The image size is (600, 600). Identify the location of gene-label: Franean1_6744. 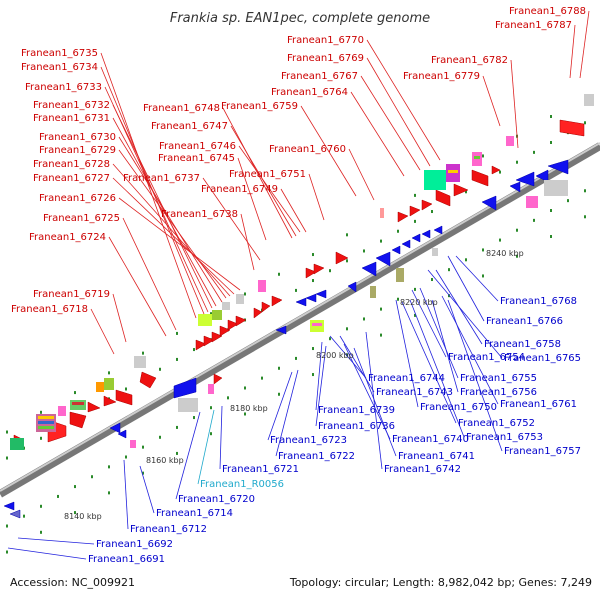
(406, 378).